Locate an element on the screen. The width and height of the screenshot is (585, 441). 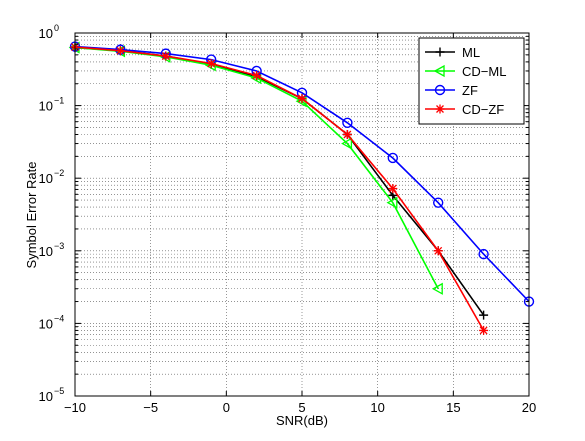
legend-label: ML is located at coordinates (471, 52).